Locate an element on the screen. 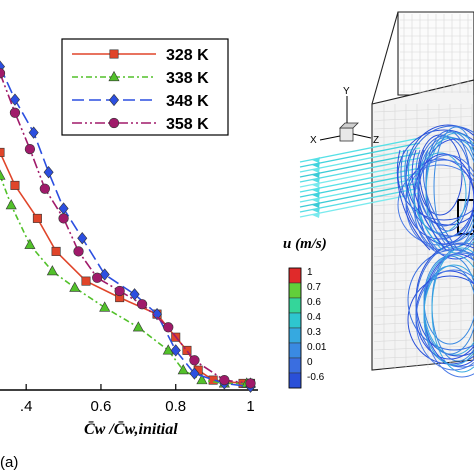  colorbar-tick-label: 0.4 is located at coordinates (314, 317).